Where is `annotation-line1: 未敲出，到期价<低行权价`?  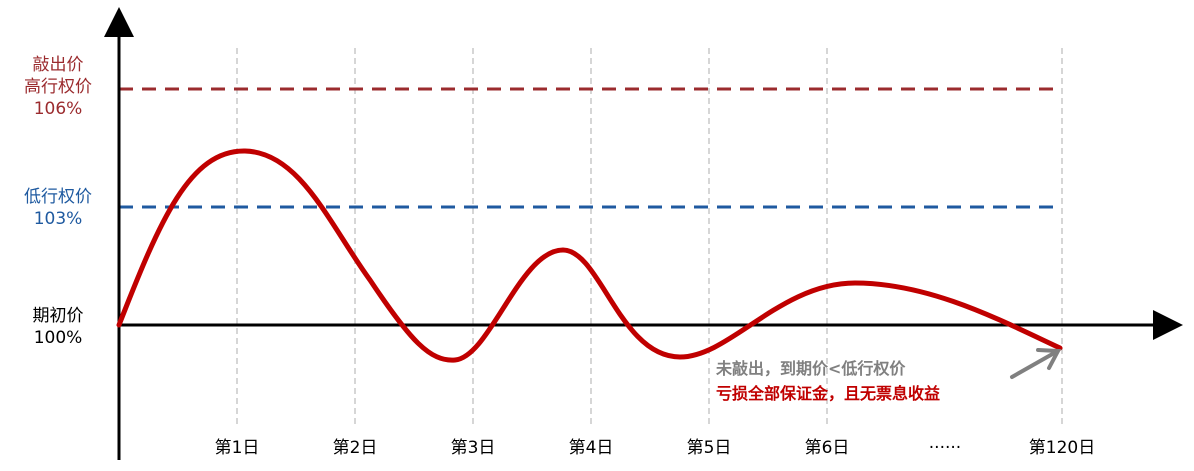
annotation-line1: 未敲出，到期价<低行权价 is located at coordinates (811, 368).